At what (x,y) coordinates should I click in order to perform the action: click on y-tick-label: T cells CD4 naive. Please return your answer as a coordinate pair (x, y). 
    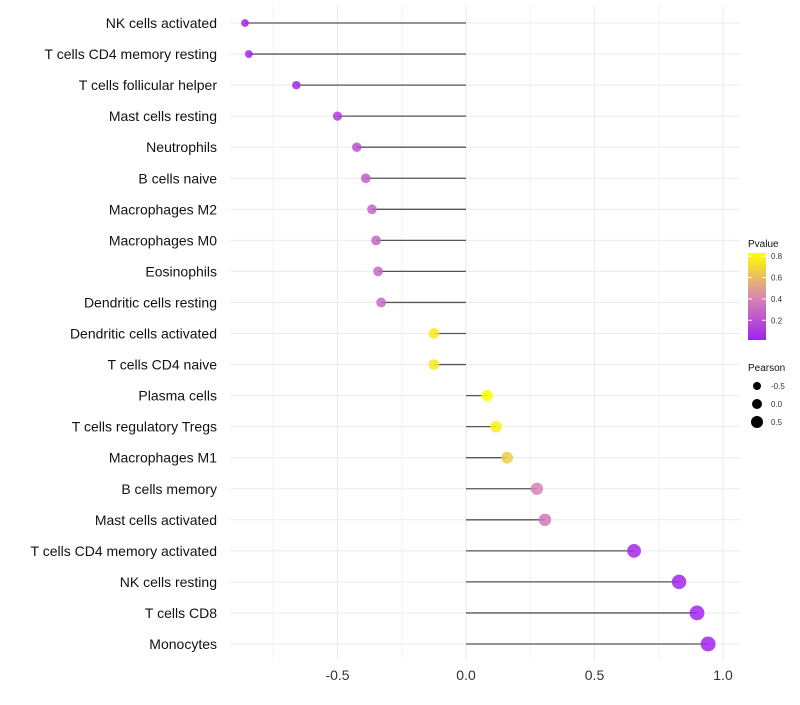
    Looking at the image, I should click on (163, 365).